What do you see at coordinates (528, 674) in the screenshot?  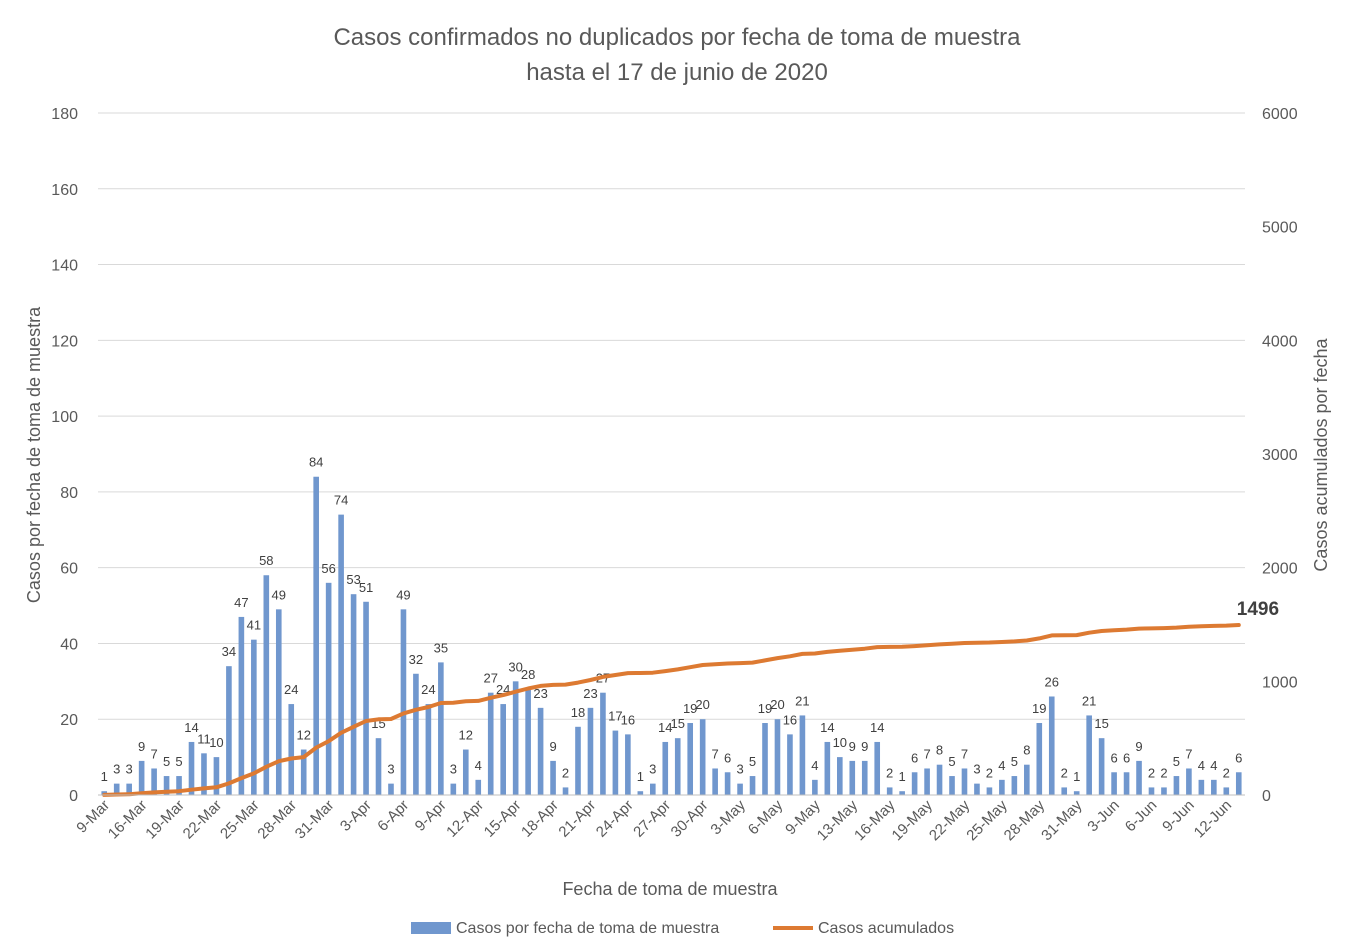 I see `bar-value-label: 28` at bounding box center [528, 674].